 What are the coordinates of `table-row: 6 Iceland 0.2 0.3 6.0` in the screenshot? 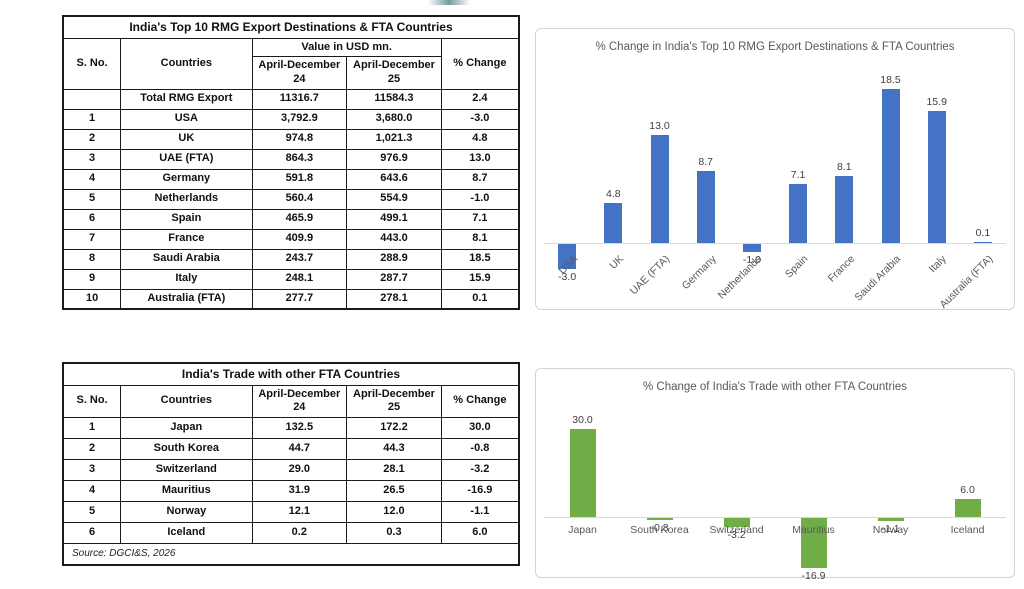 It's located at (291, 533).